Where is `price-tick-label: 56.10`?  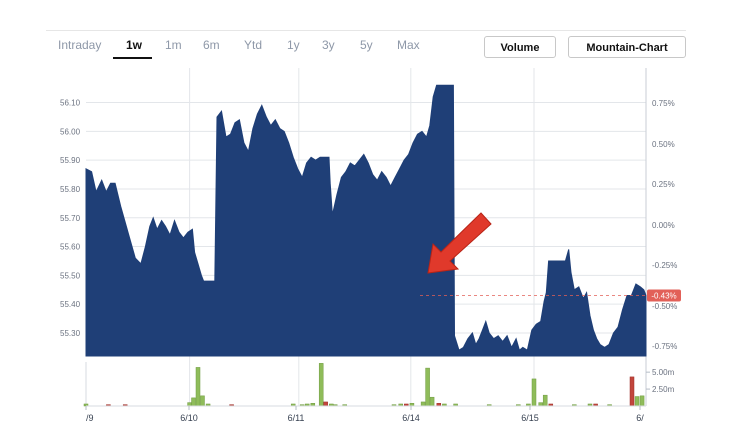
price-tick-label: 56.10 is located at coordinates (70, 103).